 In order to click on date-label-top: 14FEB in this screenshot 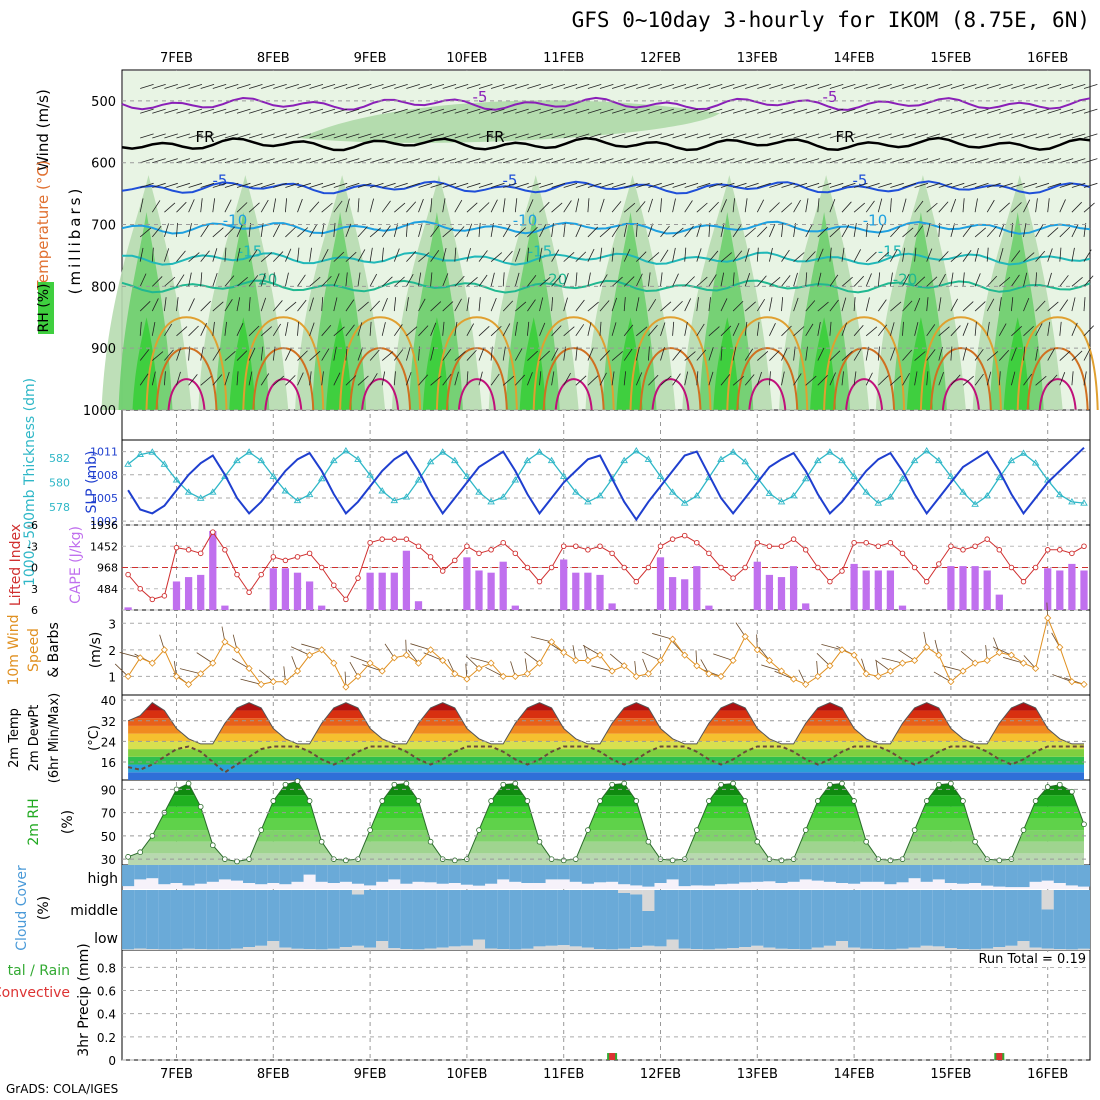, I will do `click(854, 58)`.